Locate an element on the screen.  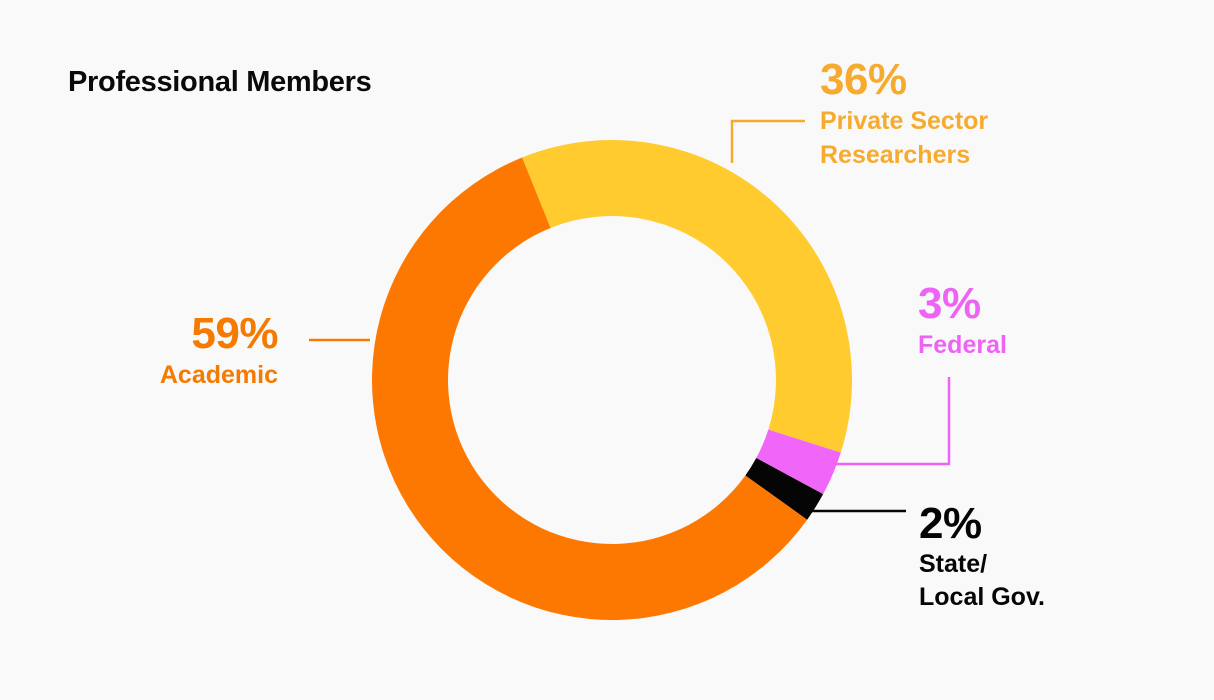
data-label-state-local-percent: 2% is located at coordinates (950, 523).